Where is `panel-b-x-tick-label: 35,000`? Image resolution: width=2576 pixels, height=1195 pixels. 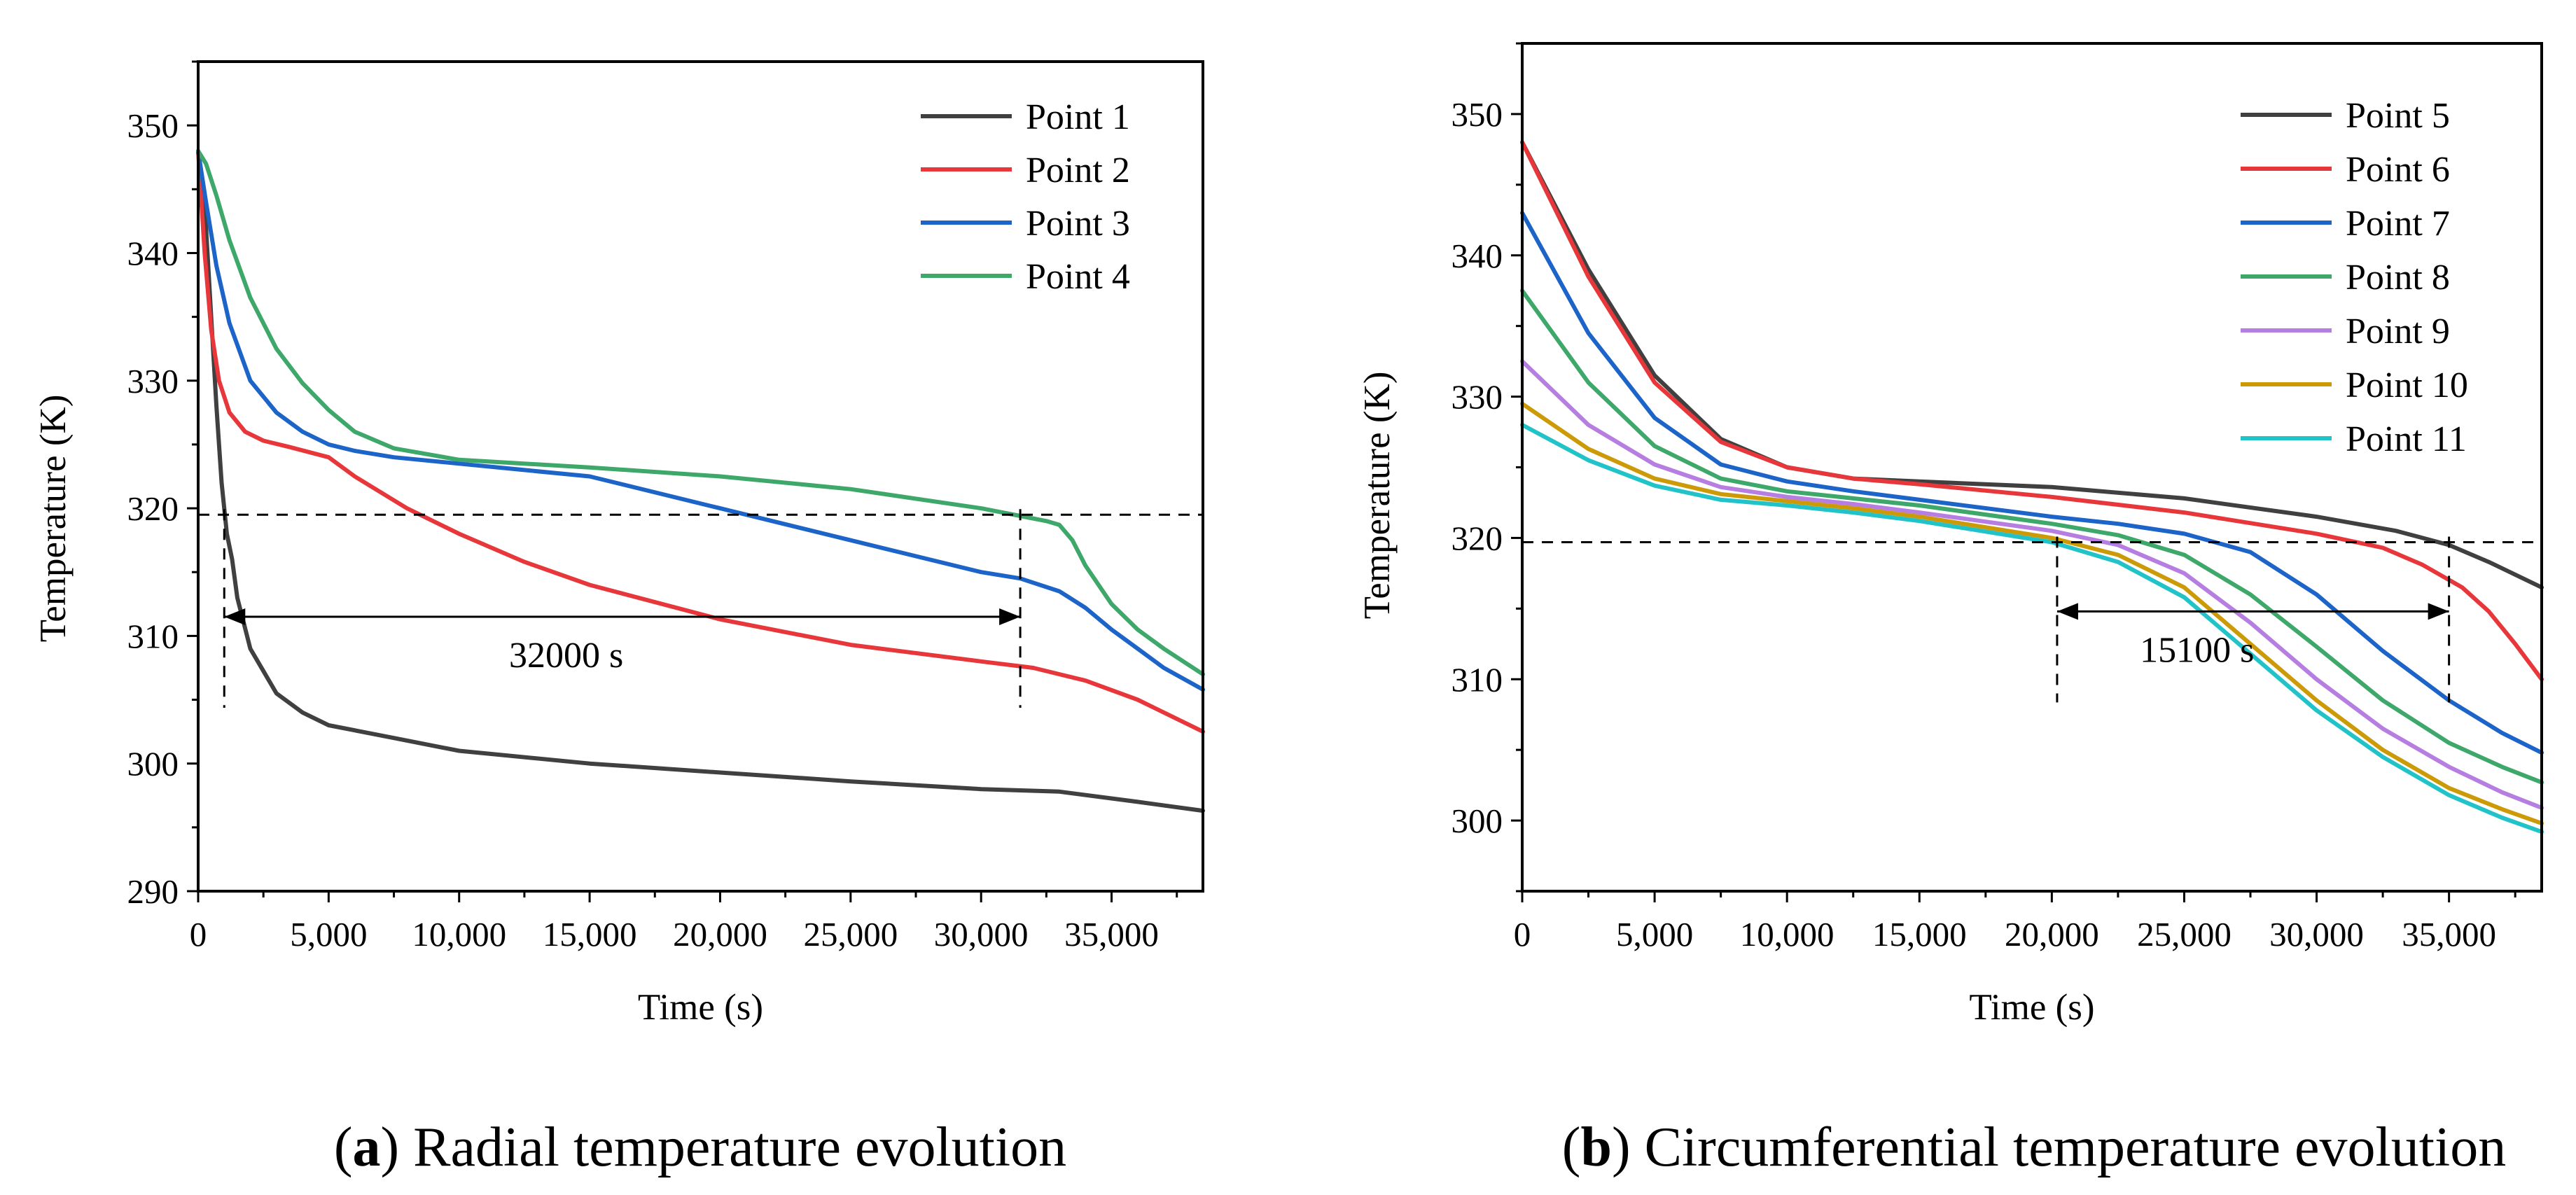
panel-b-x-tick-label: 35,000 is located at coordinates (2449, 934).